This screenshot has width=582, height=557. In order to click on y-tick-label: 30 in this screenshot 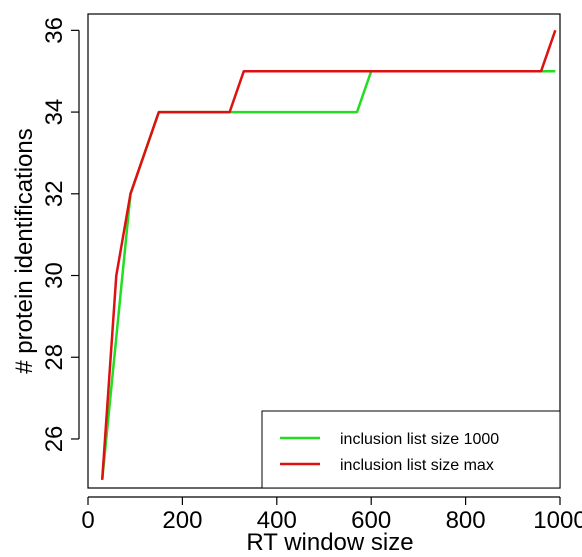, I will do `click(54, 275)`.